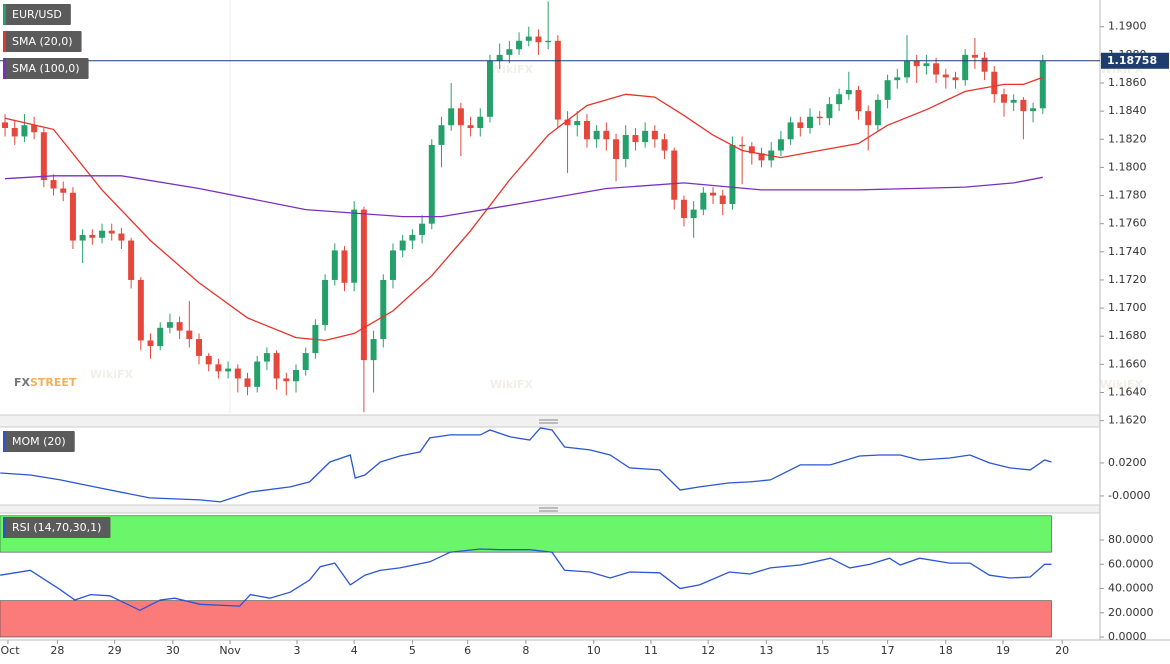 The image size is (1170, 664). What do you see at coordinates (4, 41) in the screenshot?
I see `legend-swatch` at bounding box center [4, 41].